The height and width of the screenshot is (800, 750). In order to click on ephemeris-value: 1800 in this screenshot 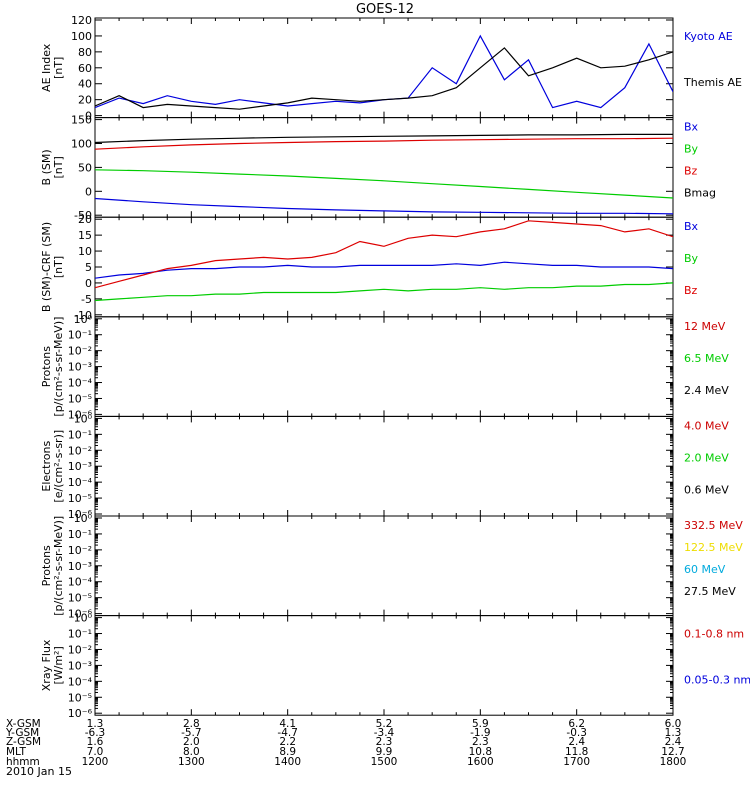, I will do `click(673, 762)`.